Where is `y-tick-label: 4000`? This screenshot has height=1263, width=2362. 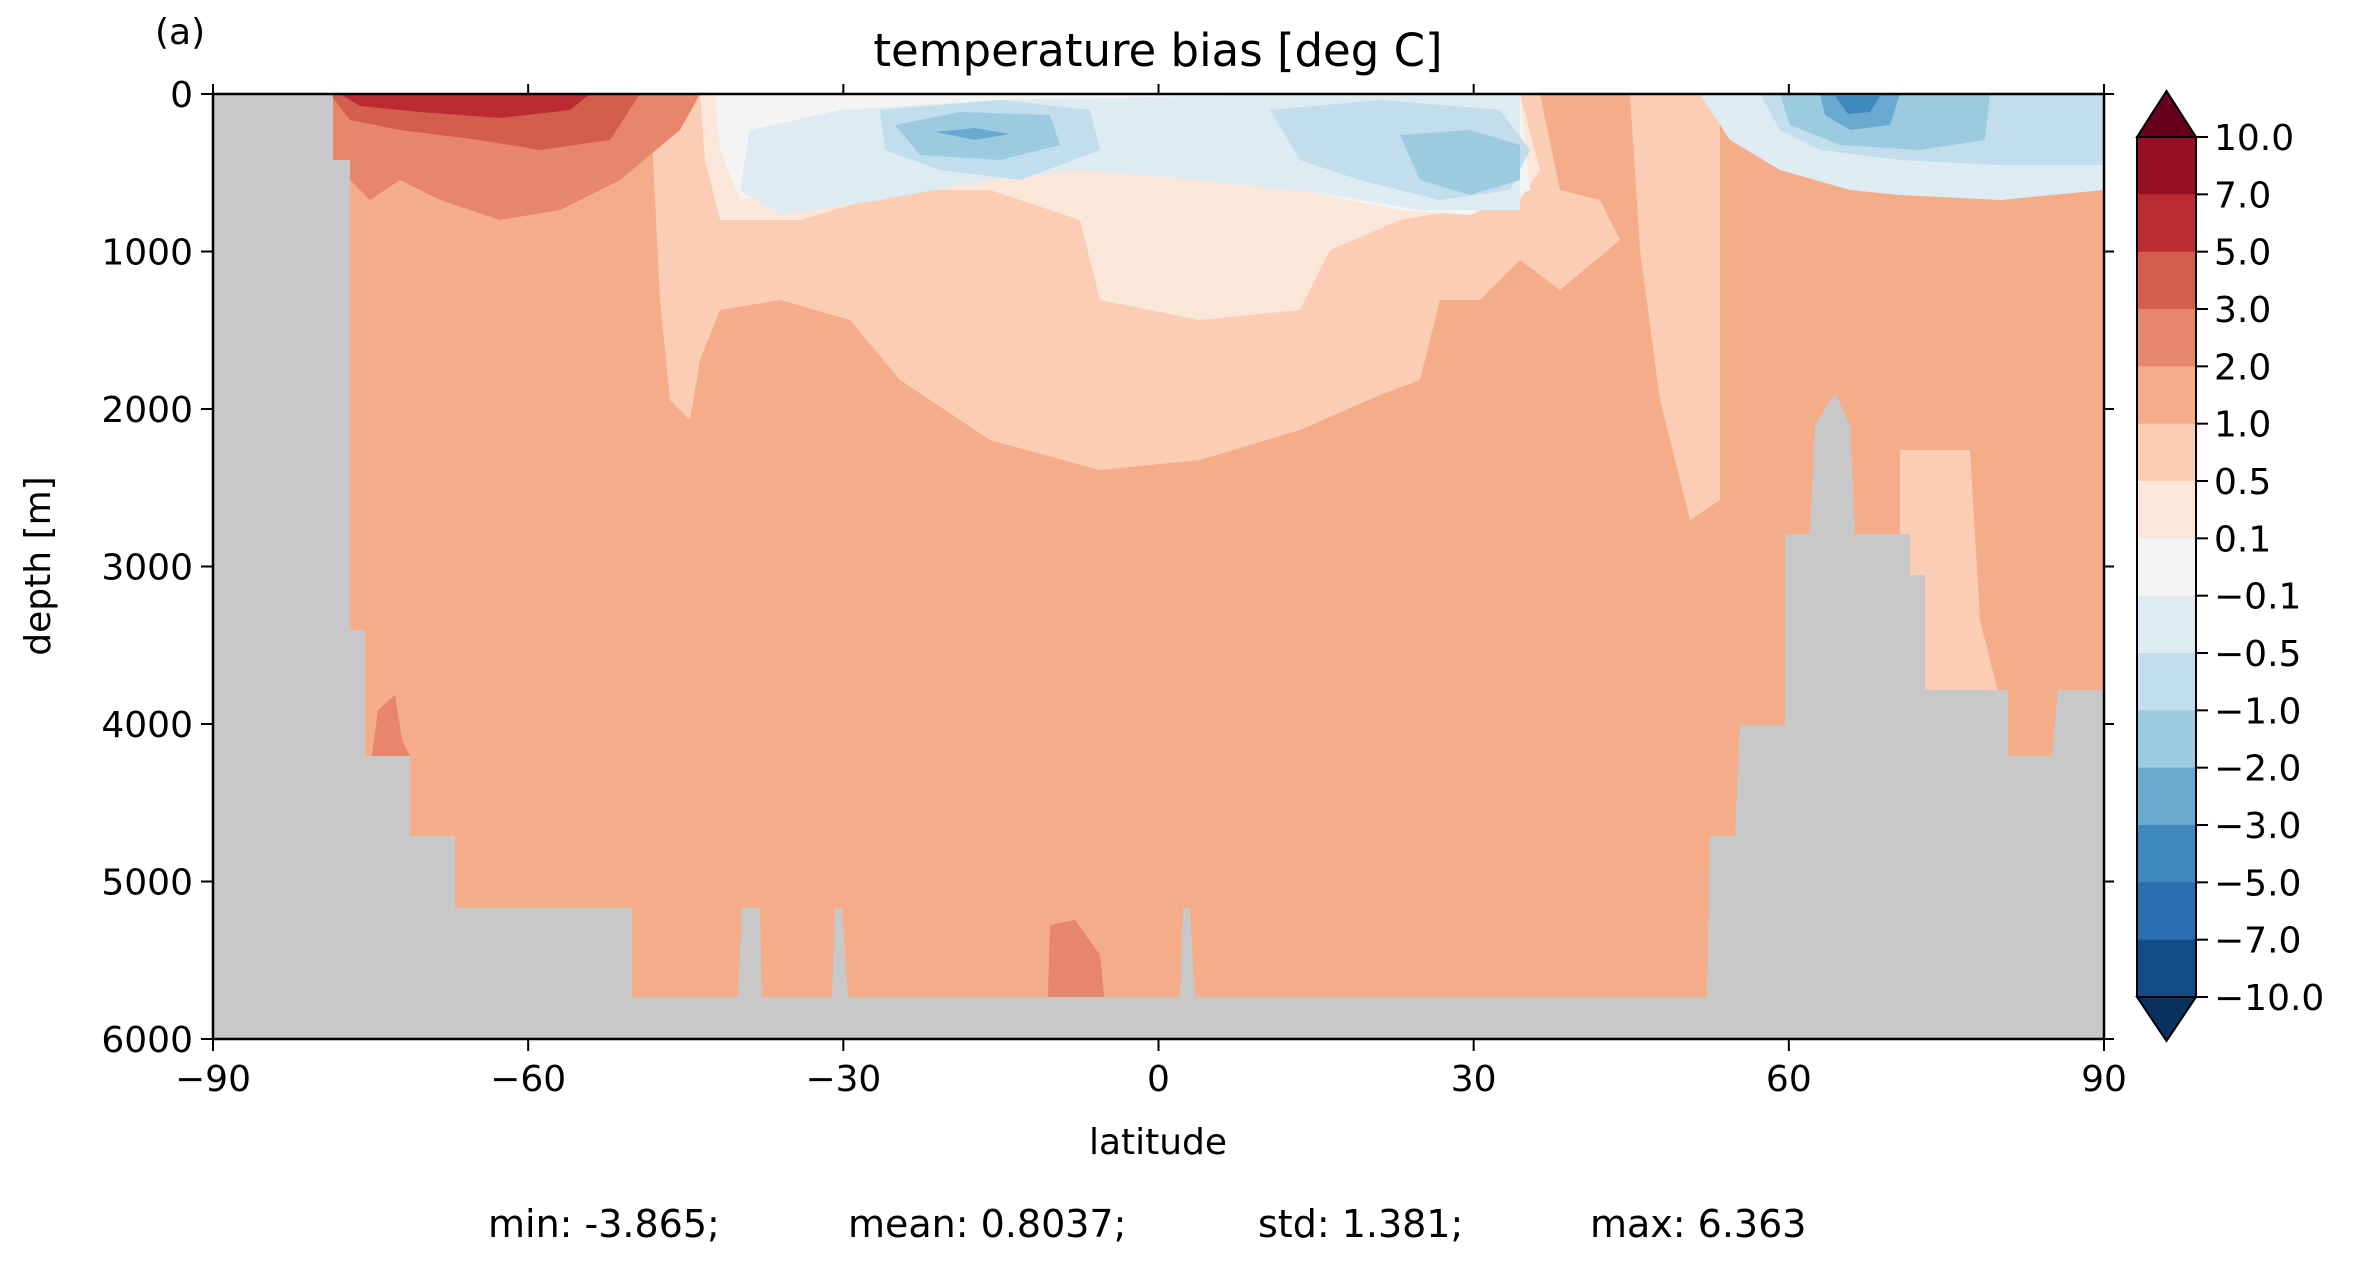 y-tick-label: 4000 is located at coordinates (147, 725).